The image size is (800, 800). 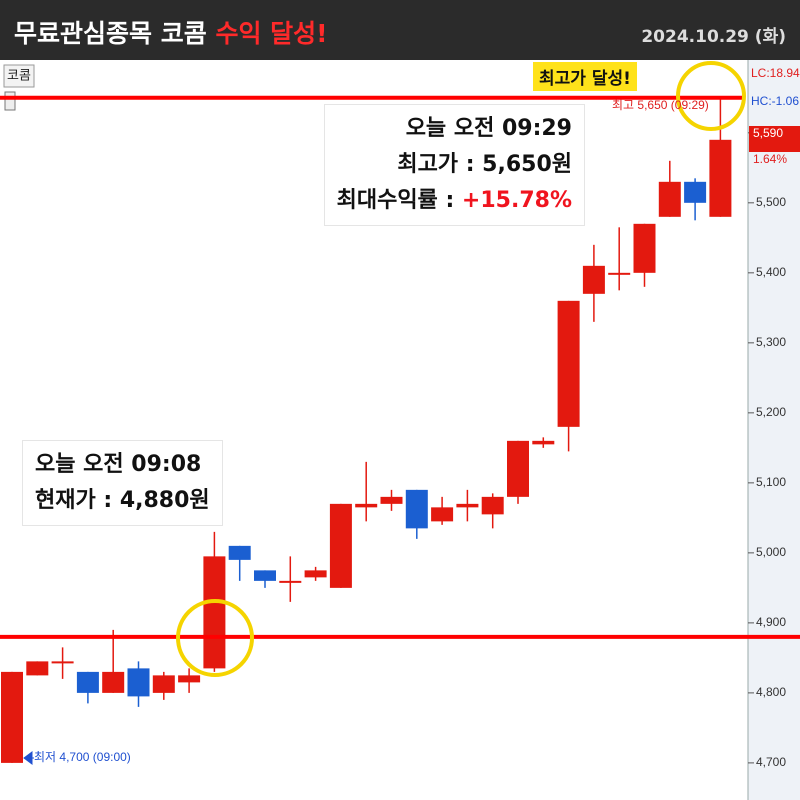 I want to click on title-highlight: 수익 달성!, so click(x=271, y=33).